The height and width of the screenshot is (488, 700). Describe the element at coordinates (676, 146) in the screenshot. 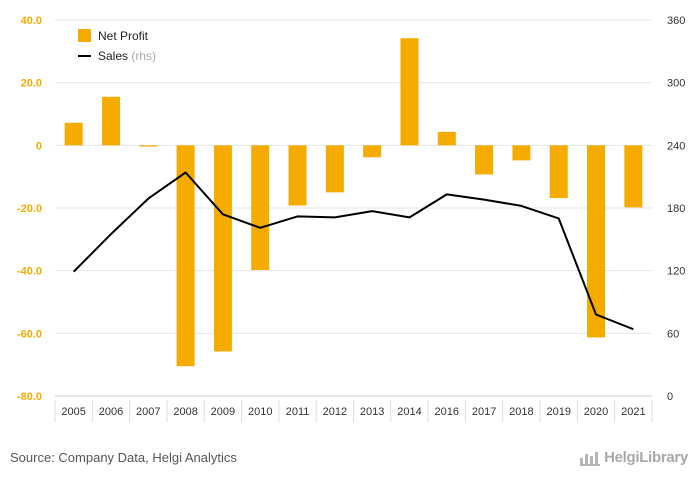

I see `y-right-tick-label: 240` at that location.